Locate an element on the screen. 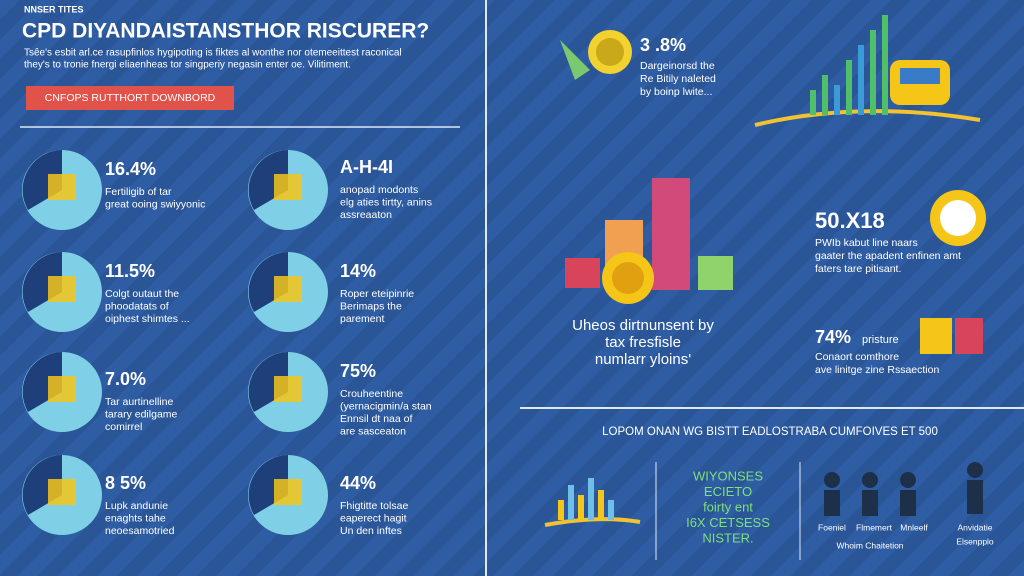  stat-text: Berimaps the is located at coordinates (371, 306).